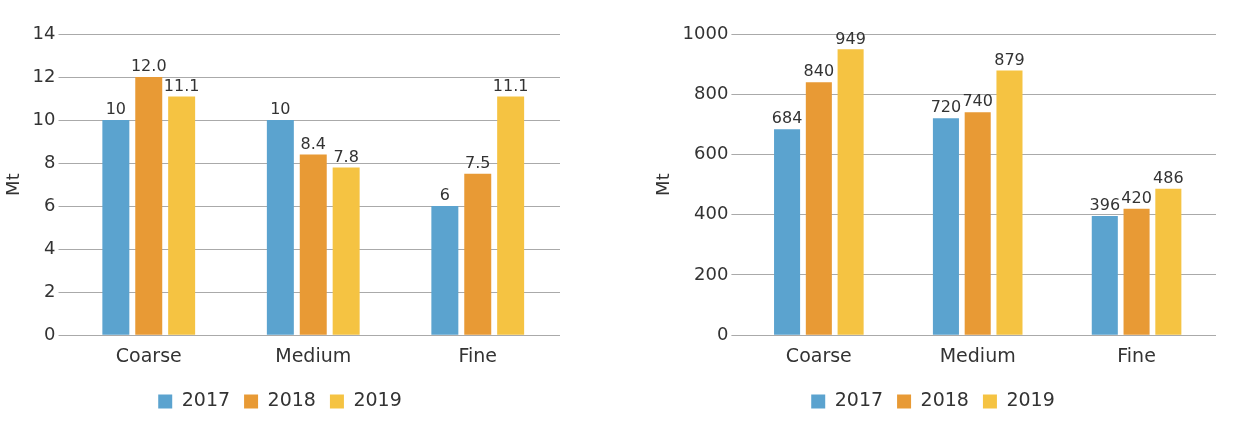  I want to click on y-tick-label: 800, so click(711, 92).